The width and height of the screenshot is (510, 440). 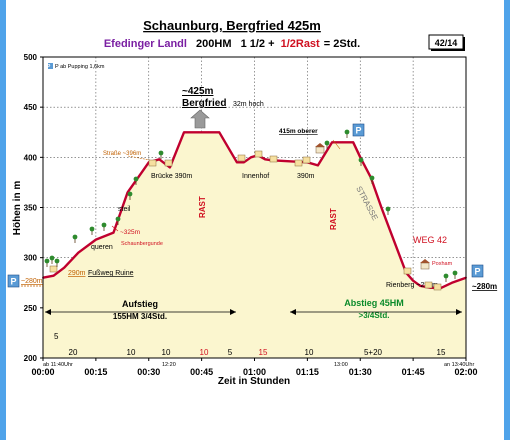 I want to click on ruine-altitude-label: 290m, so click(x=77, y=273).